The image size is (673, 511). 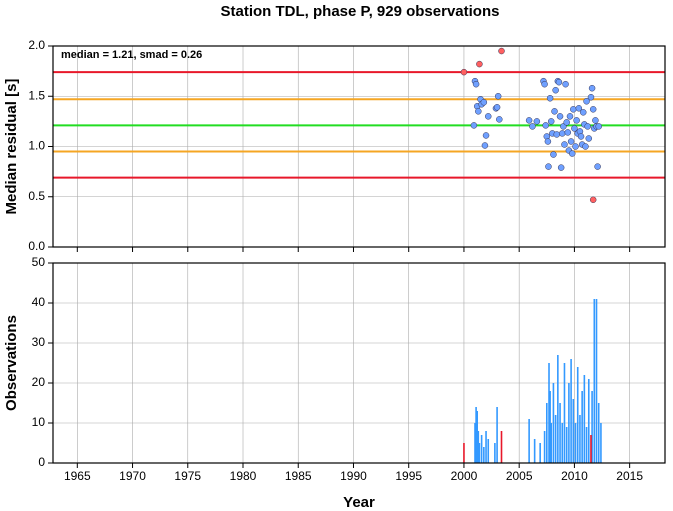 What do you see at coordinates (408, 476) in the screenshot?
I see `x-tick-label: 1995` at bounding box center [408, 476].